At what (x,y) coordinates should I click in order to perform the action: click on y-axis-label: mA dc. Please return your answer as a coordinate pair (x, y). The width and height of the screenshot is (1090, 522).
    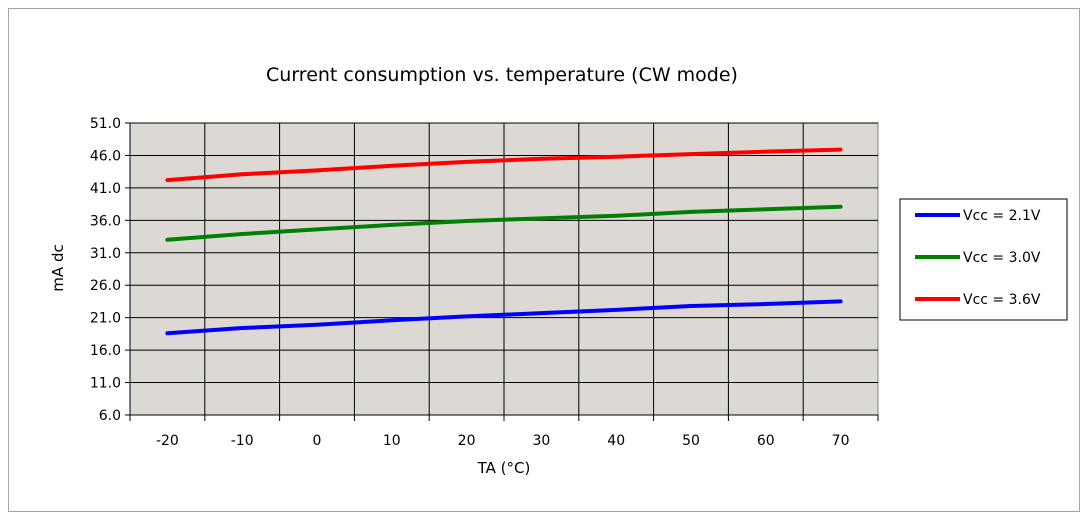
    Looking at the image, I should click on (58, 267).